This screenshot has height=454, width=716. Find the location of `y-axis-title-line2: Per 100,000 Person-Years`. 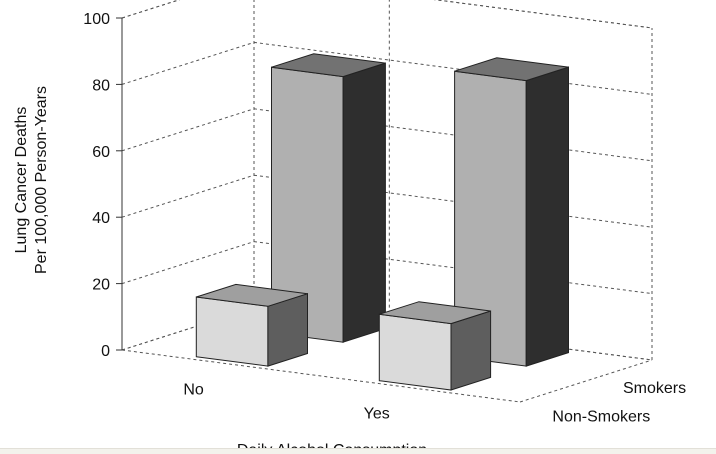

y-axis-title-line2: Per 100,000 Person-Years is located at coordinates (41, 180).